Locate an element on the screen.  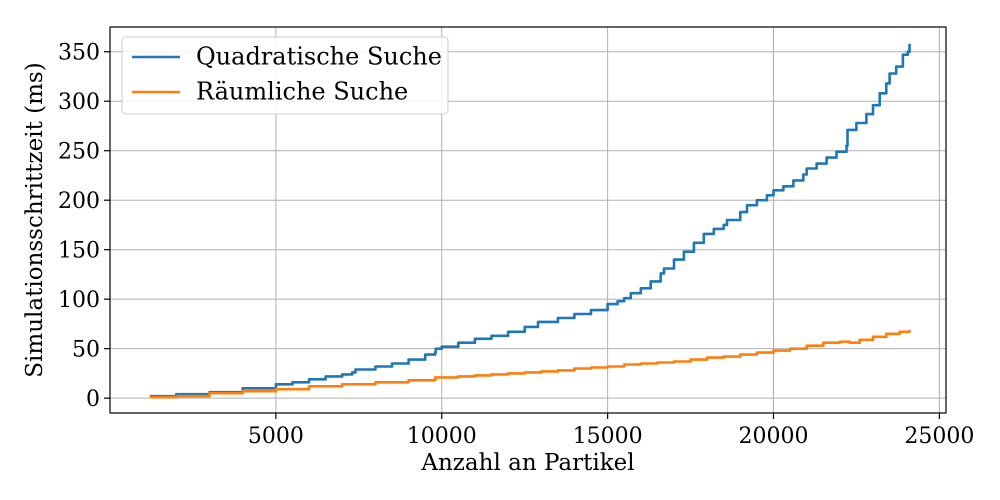
legend-label-raeumliche-suche: Räumliche Suche is located at coordinates (302, 92).